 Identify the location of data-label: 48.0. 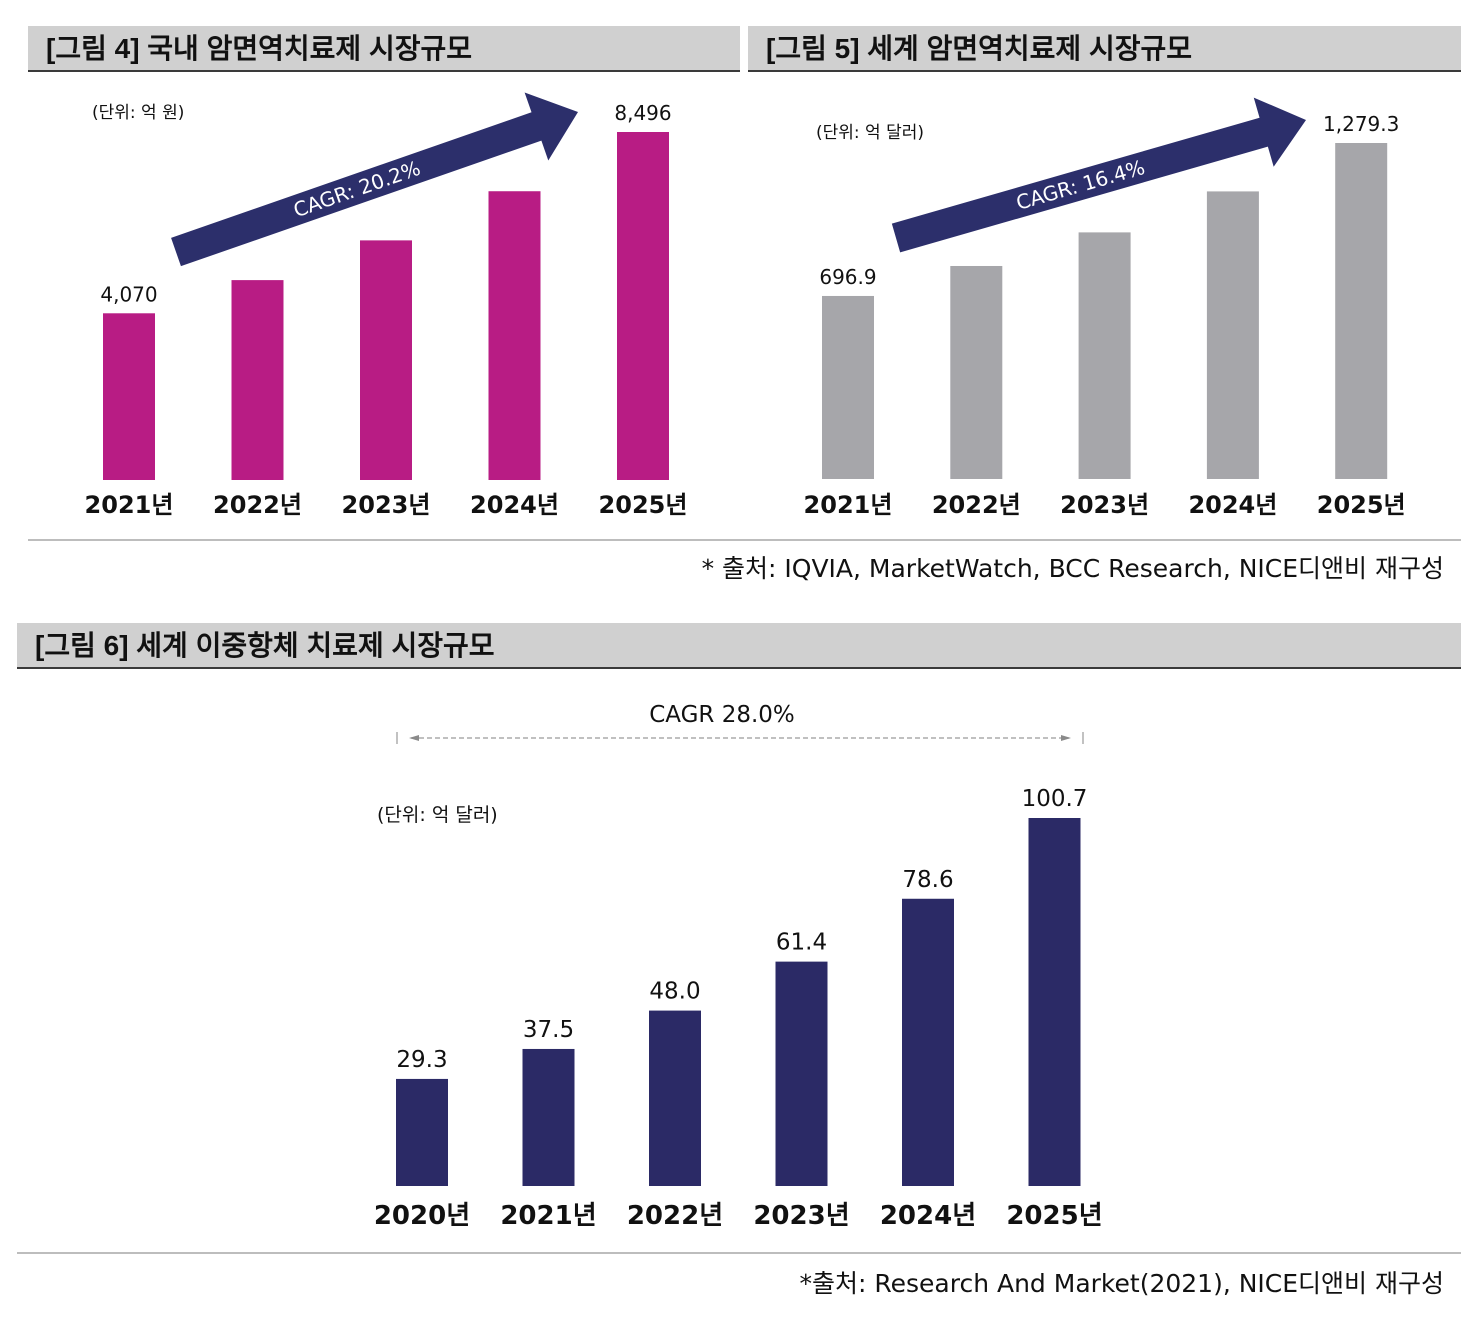
(674, 992).